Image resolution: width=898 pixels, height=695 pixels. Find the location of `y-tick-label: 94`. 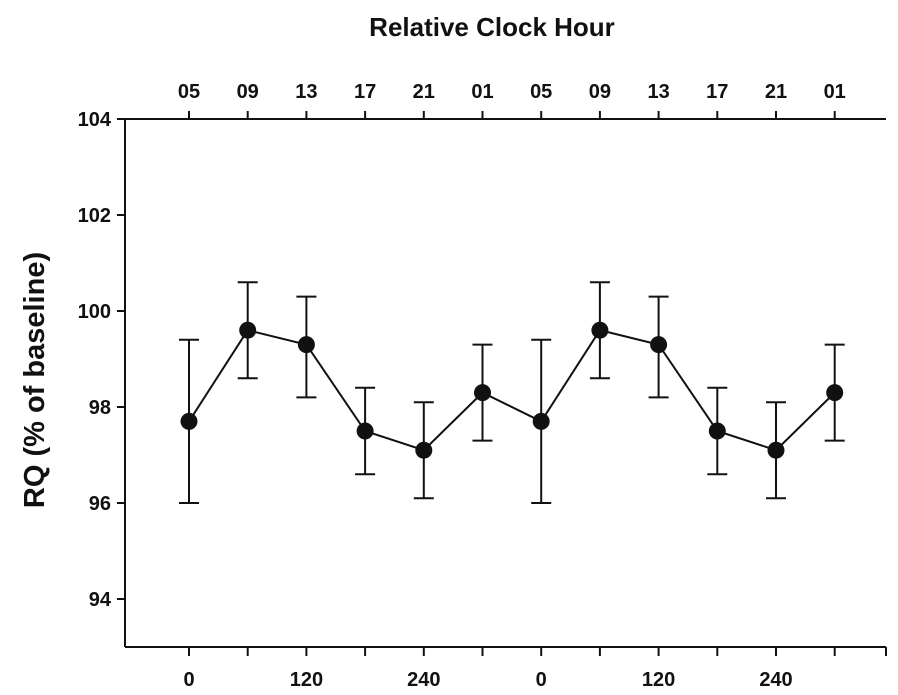

y-tick-label: 94 is located at coordinates (100, 600).